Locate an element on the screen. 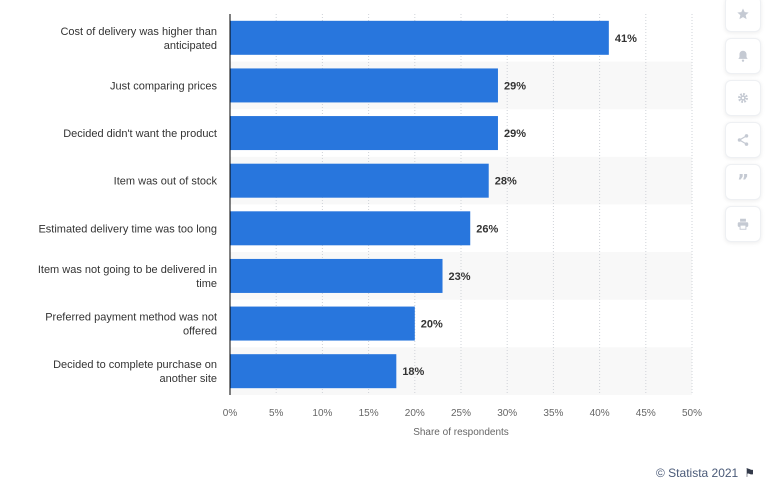  x-tick-label: 25% is located at coordinates (461, 413).